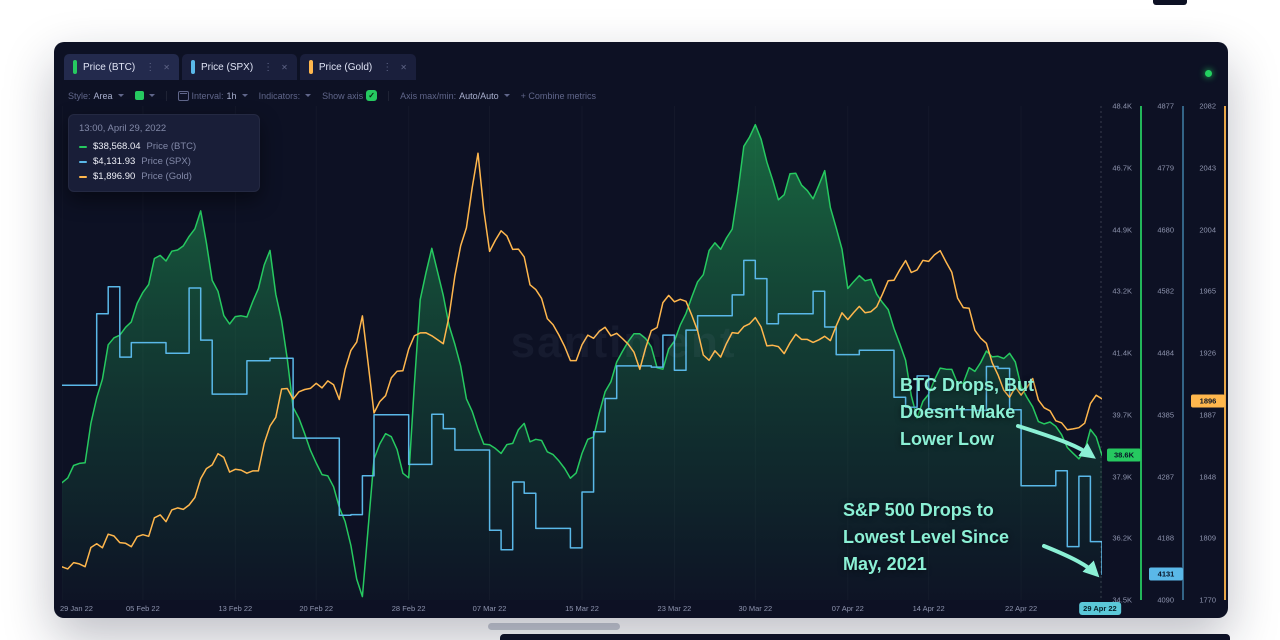 This screenshot has width=1280, height=640. Describe the element at coordinates (235, 608) in the screenshot. I see `x-axis-tick-label: 13 Feb 22` at that location.